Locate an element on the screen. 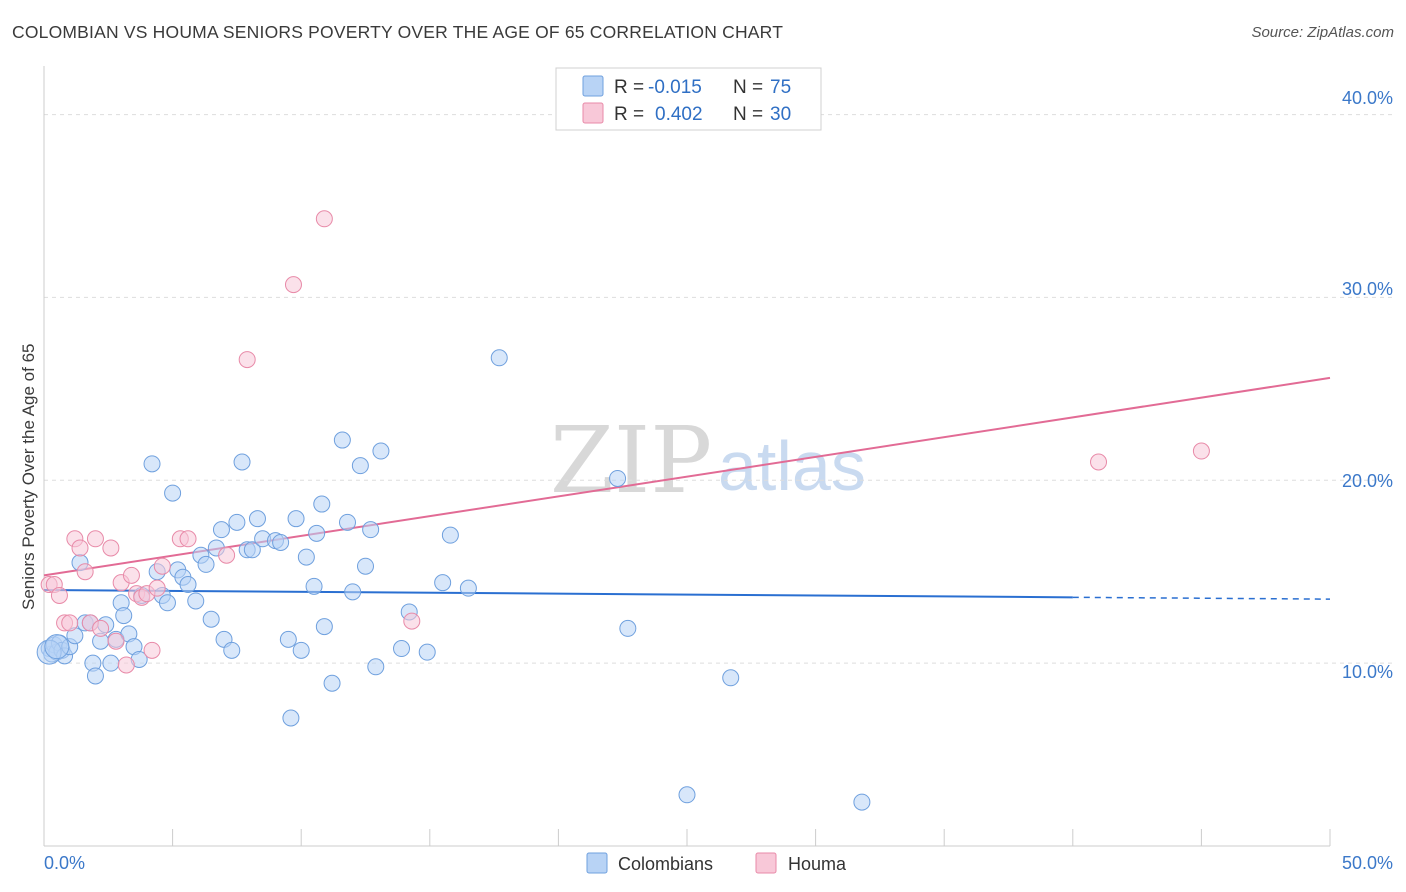  y-tick-label-10: 10.0% is located at coordinates (1367, 672).